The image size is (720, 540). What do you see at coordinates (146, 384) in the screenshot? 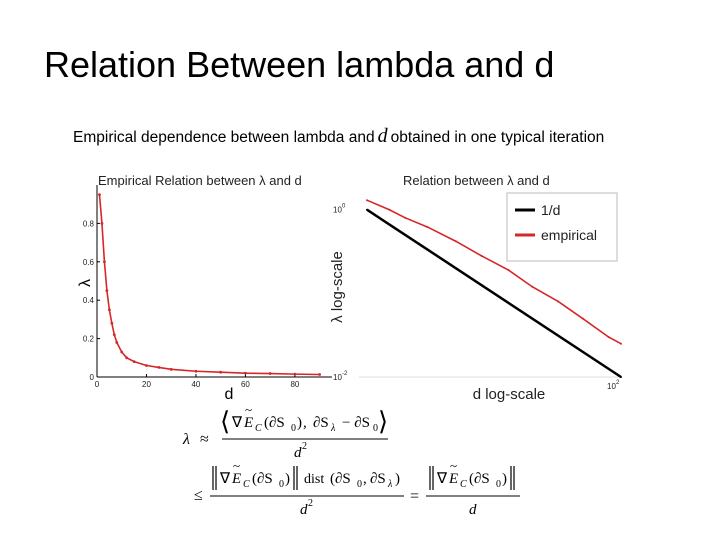
I see `left-x-tick-label: 20` at bounding box center [146, 384].